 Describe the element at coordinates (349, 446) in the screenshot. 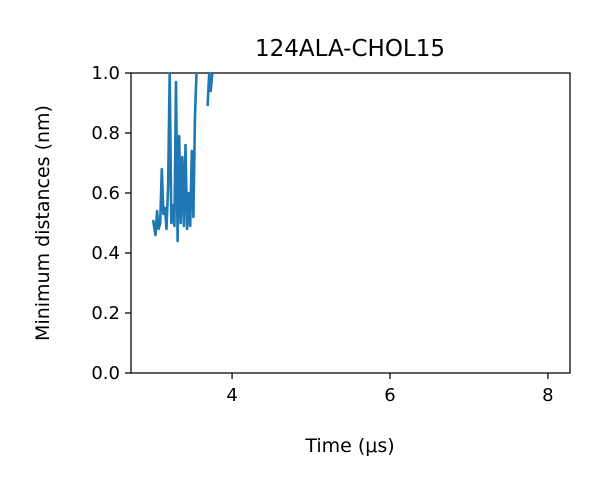

I see `x-axis-label: Time (μs)` at that location.